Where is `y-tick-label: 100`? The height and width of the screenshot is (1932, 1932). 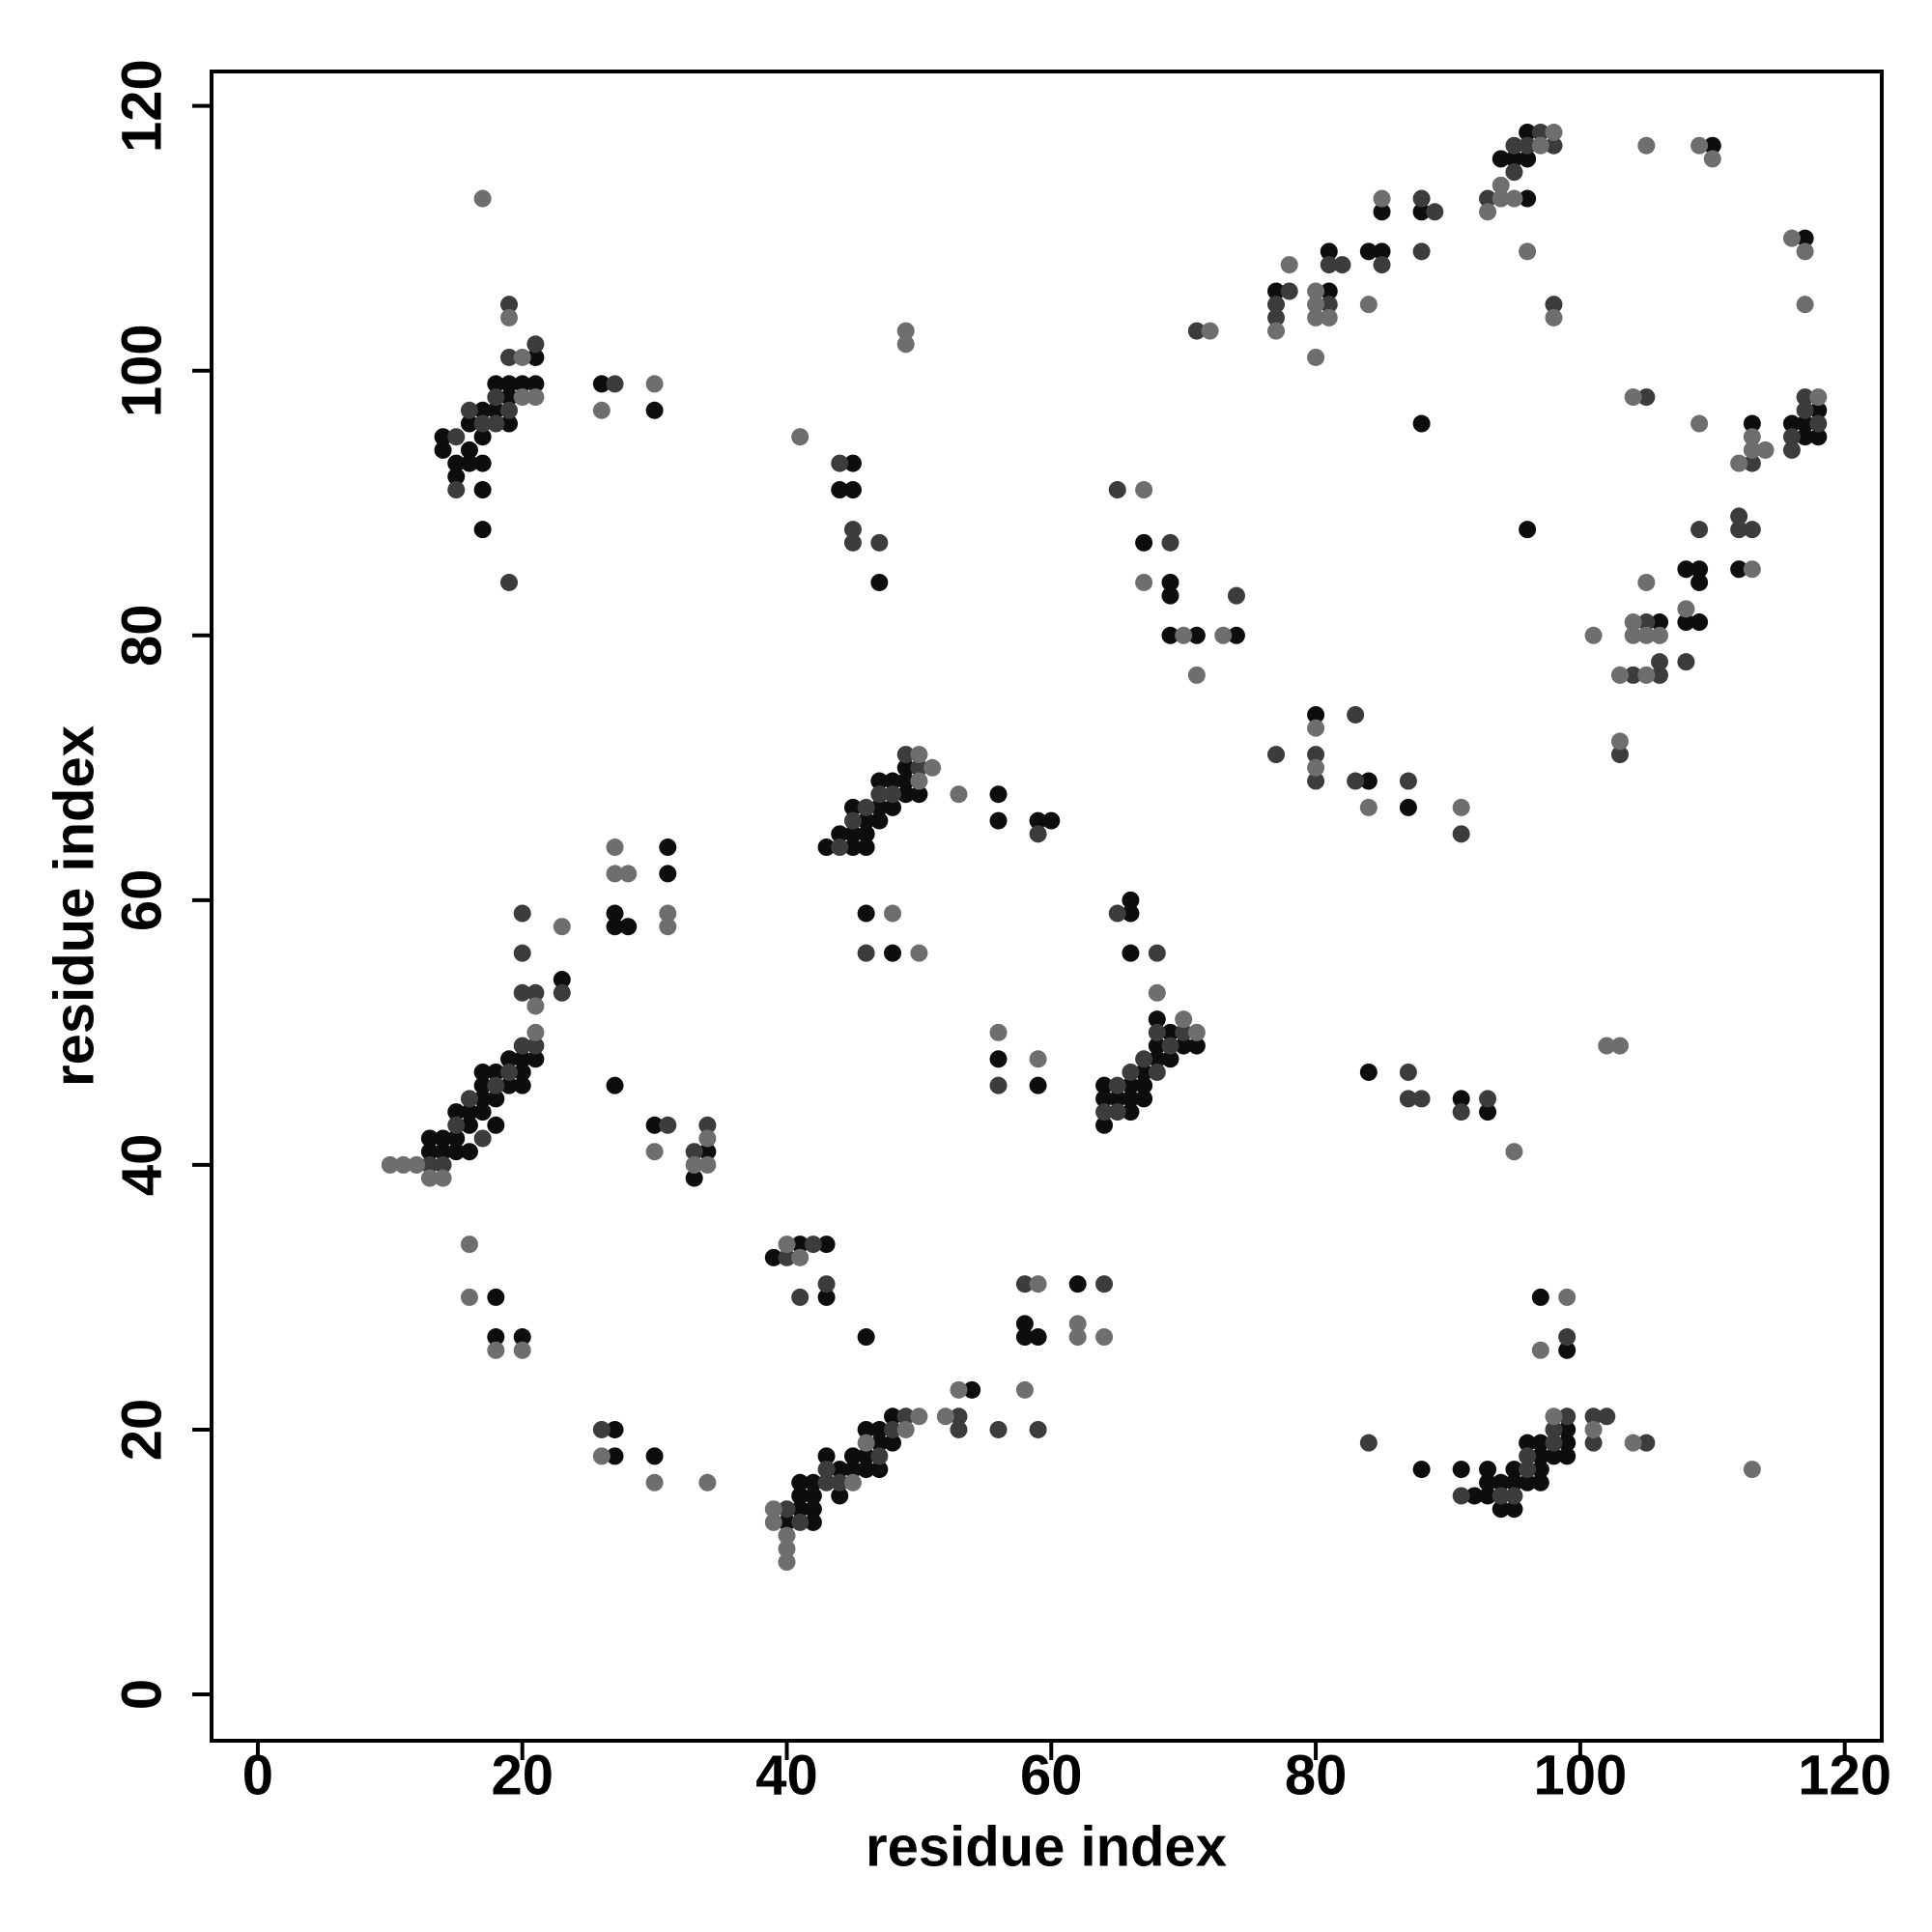 y-tick-label: 100 is located at coordinates (141, 370).